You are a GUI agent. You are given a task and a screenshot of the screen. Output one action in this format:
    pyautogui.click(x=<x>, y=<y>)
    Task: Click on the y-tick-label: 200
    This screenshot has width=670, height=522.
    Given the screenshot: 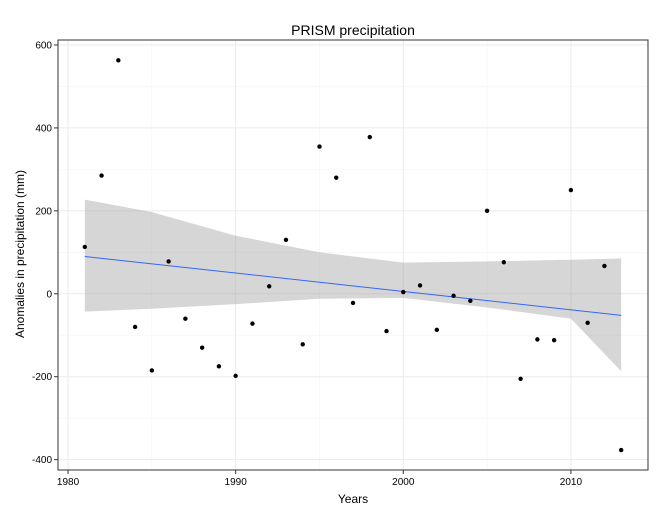 What is the action you would take?
    pyautogui.click(x=43, y=211)
    